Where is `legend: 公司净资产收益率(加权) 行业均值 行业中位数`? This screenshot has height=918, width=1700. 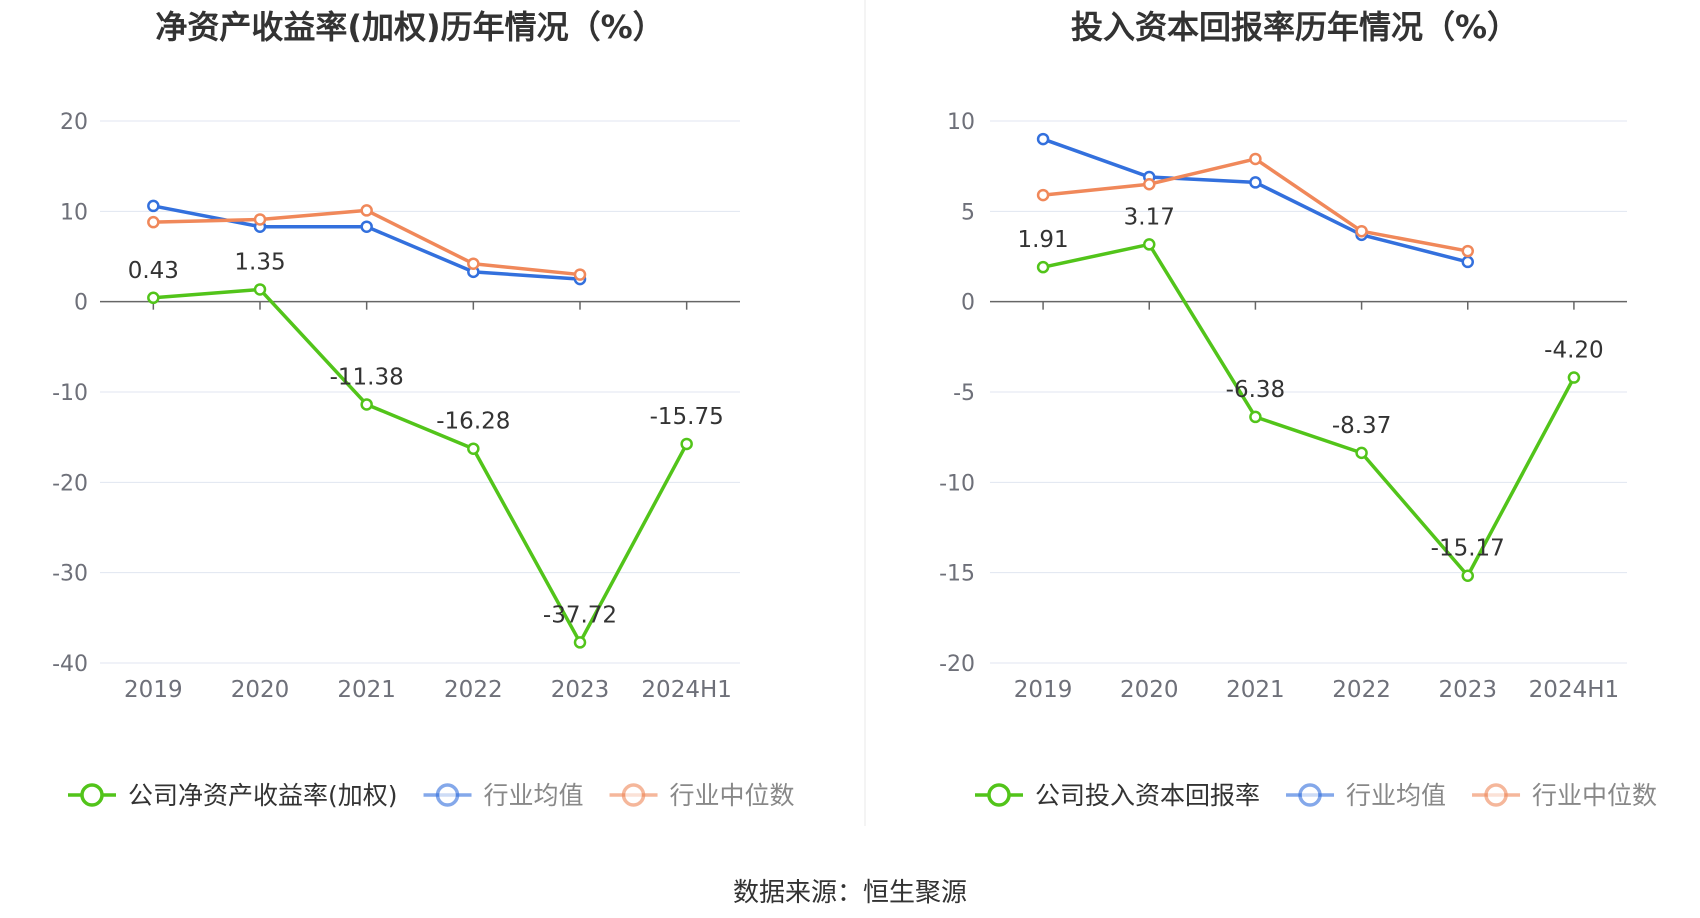 legend: 公司净资产收益率(加权) 行业均值 行业中位数 is located at coordinates (431, 795).